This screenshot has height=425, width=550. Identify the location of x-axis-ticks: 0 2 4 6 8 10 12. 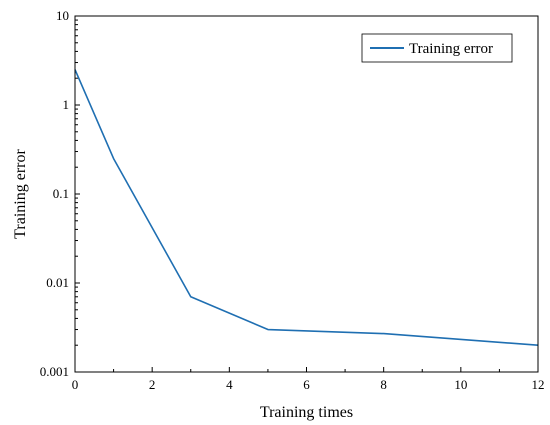
(308, 379).